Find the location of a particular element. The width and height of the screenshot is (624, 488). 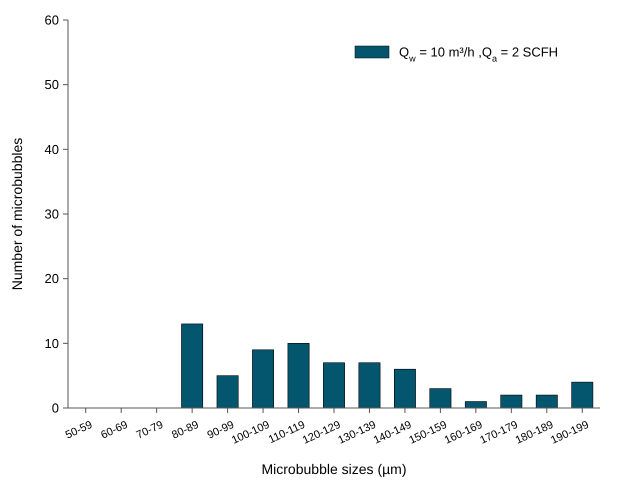

y-tick-label: 20 is located at coordinates (51, 278).